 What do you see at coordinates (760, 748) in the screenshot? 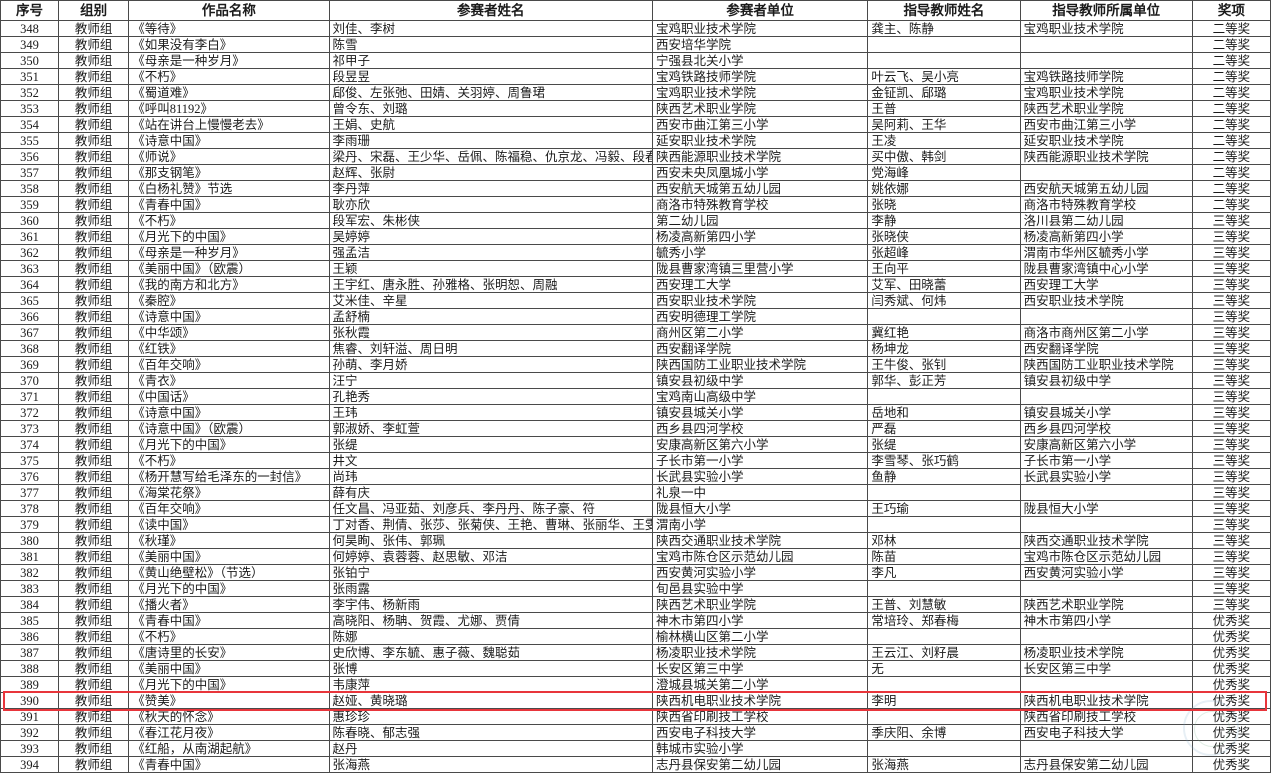
I see `cell-unit: 韩城市实验小学` at bounding box center [760, 748].